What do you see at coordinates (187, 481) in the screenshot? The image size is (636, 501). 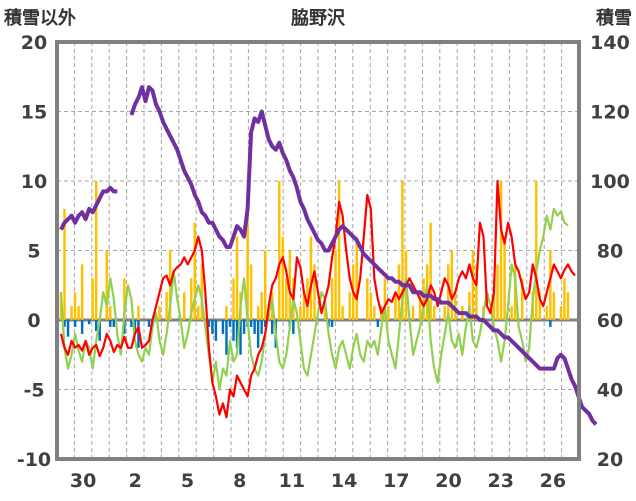 I see `x-tick-label: 5` at bounding box center [187, 481].